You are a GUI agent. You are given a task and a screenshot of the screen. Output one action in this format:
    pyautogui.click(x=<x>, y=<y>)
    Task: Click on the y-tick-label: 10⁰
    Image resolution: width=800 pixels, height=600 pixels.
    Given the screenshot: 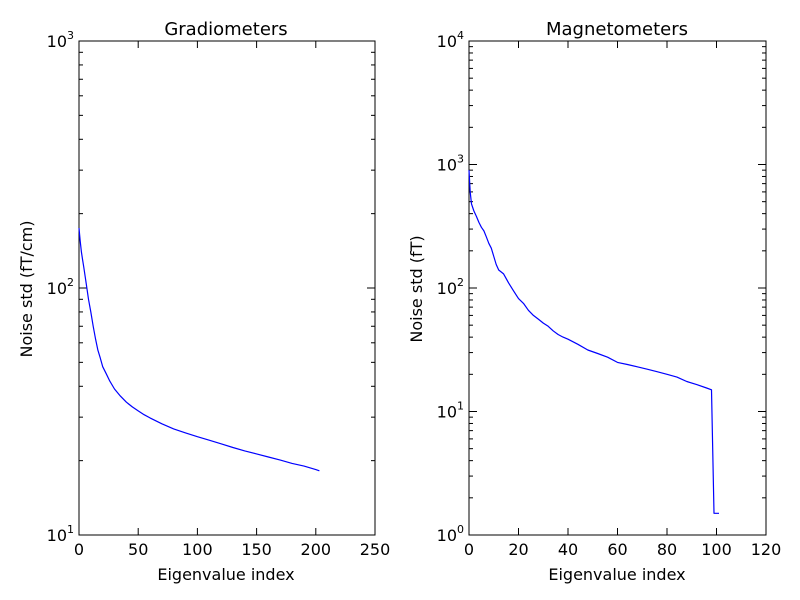 What is the action you would take?
    pyautogui.click(x=450, y=534)
    